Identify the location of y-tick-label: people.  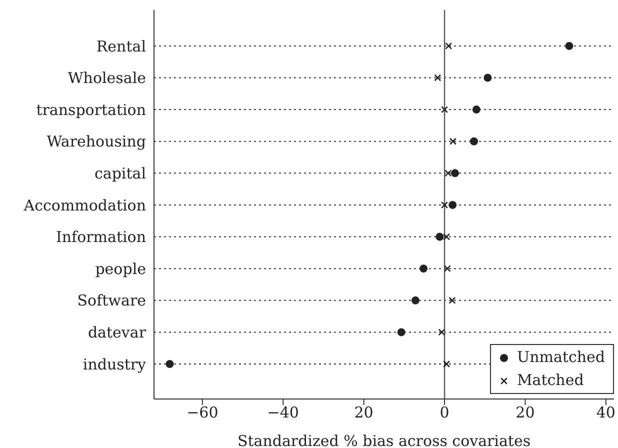
(120, 269).